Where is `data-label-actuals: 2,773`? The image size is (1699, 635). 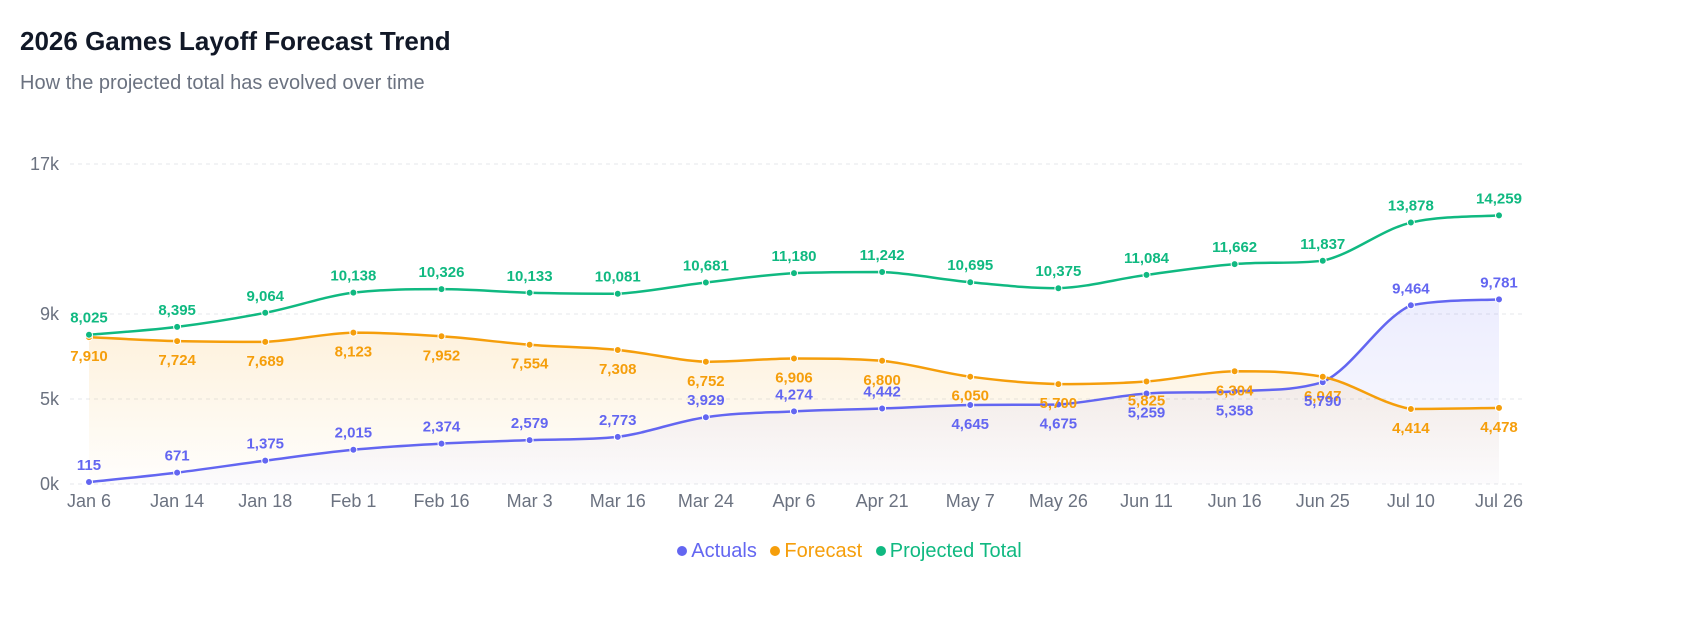
data-label-actuals: 2,773 is located at coordinates (618, 420).